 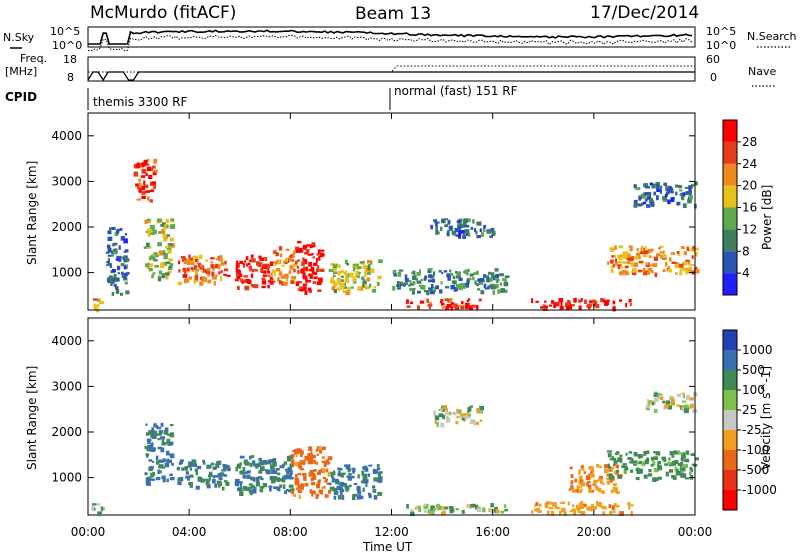 I want to click on colorbar-tick-label: 28, so click(x=749, y=142).